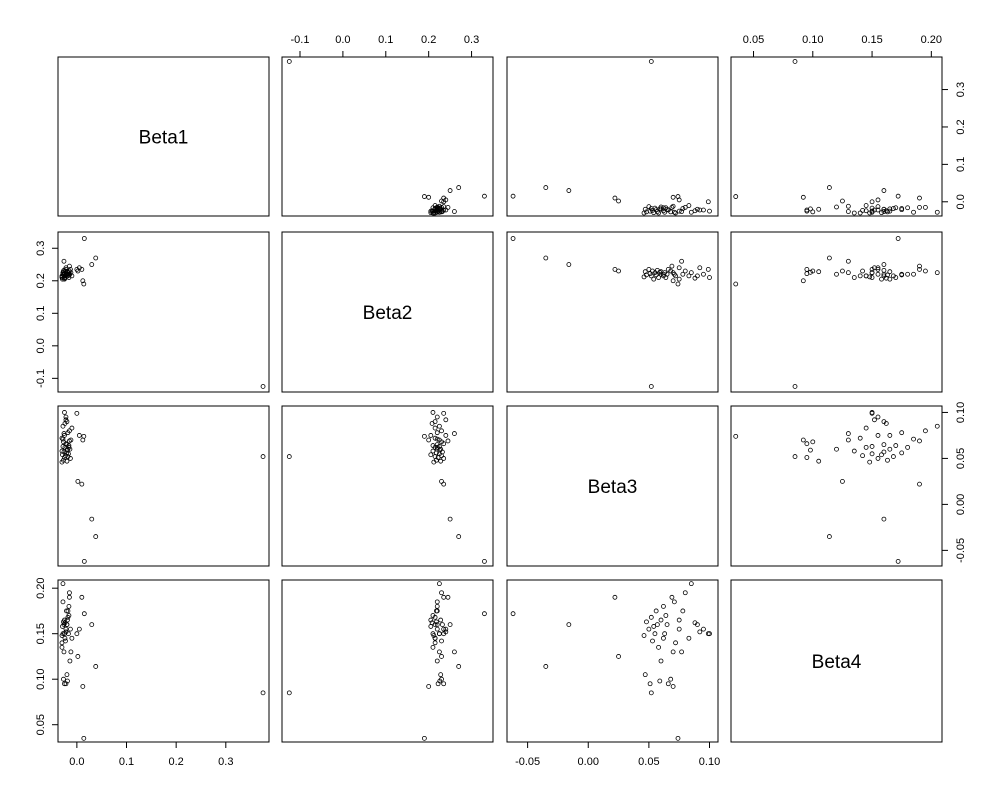 The width and height of the screenshot is (1000, 800). Describe the element at coordinates (41, 587) in the screenshot. I see `y-tick-label: 0.20` at that location.